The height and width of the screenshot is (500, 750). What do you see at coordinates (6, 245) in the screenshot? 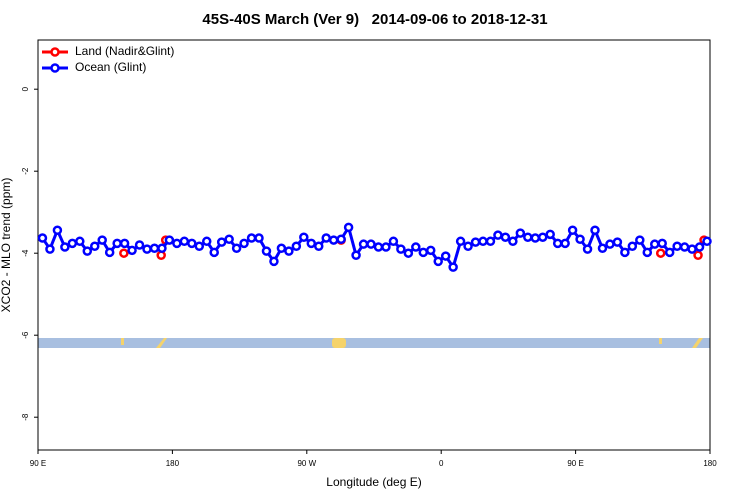
I see `y-axis-label: XCO2 - MLO trend (ppm)` at bounding box center [6, 245].